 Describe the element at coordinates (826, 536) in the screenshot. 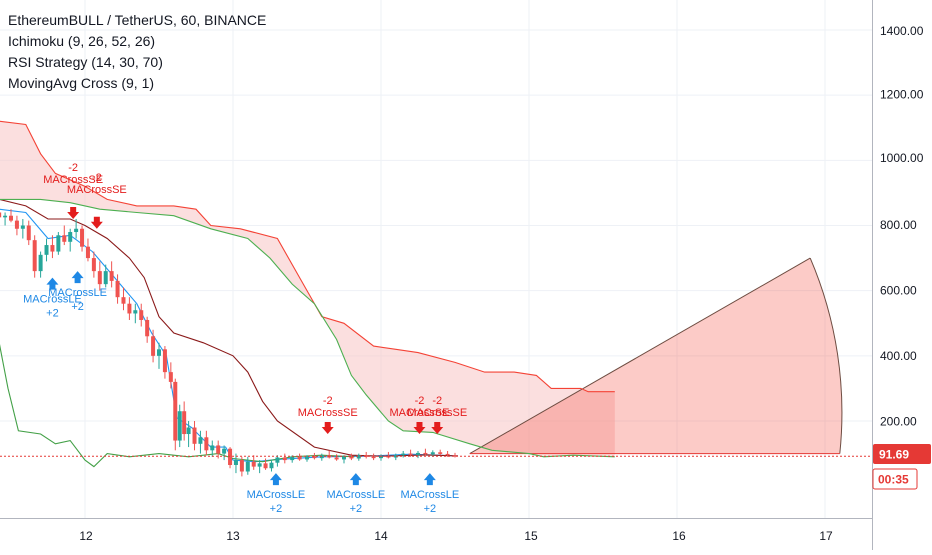

I see `x-tick-label: 17` at that location.